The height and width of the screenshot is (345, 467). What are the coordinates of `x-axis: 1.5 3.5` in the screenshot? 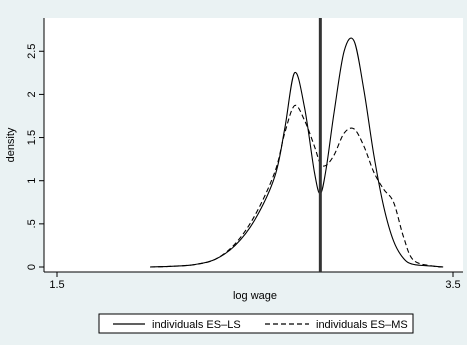 It's located at (253, 281).